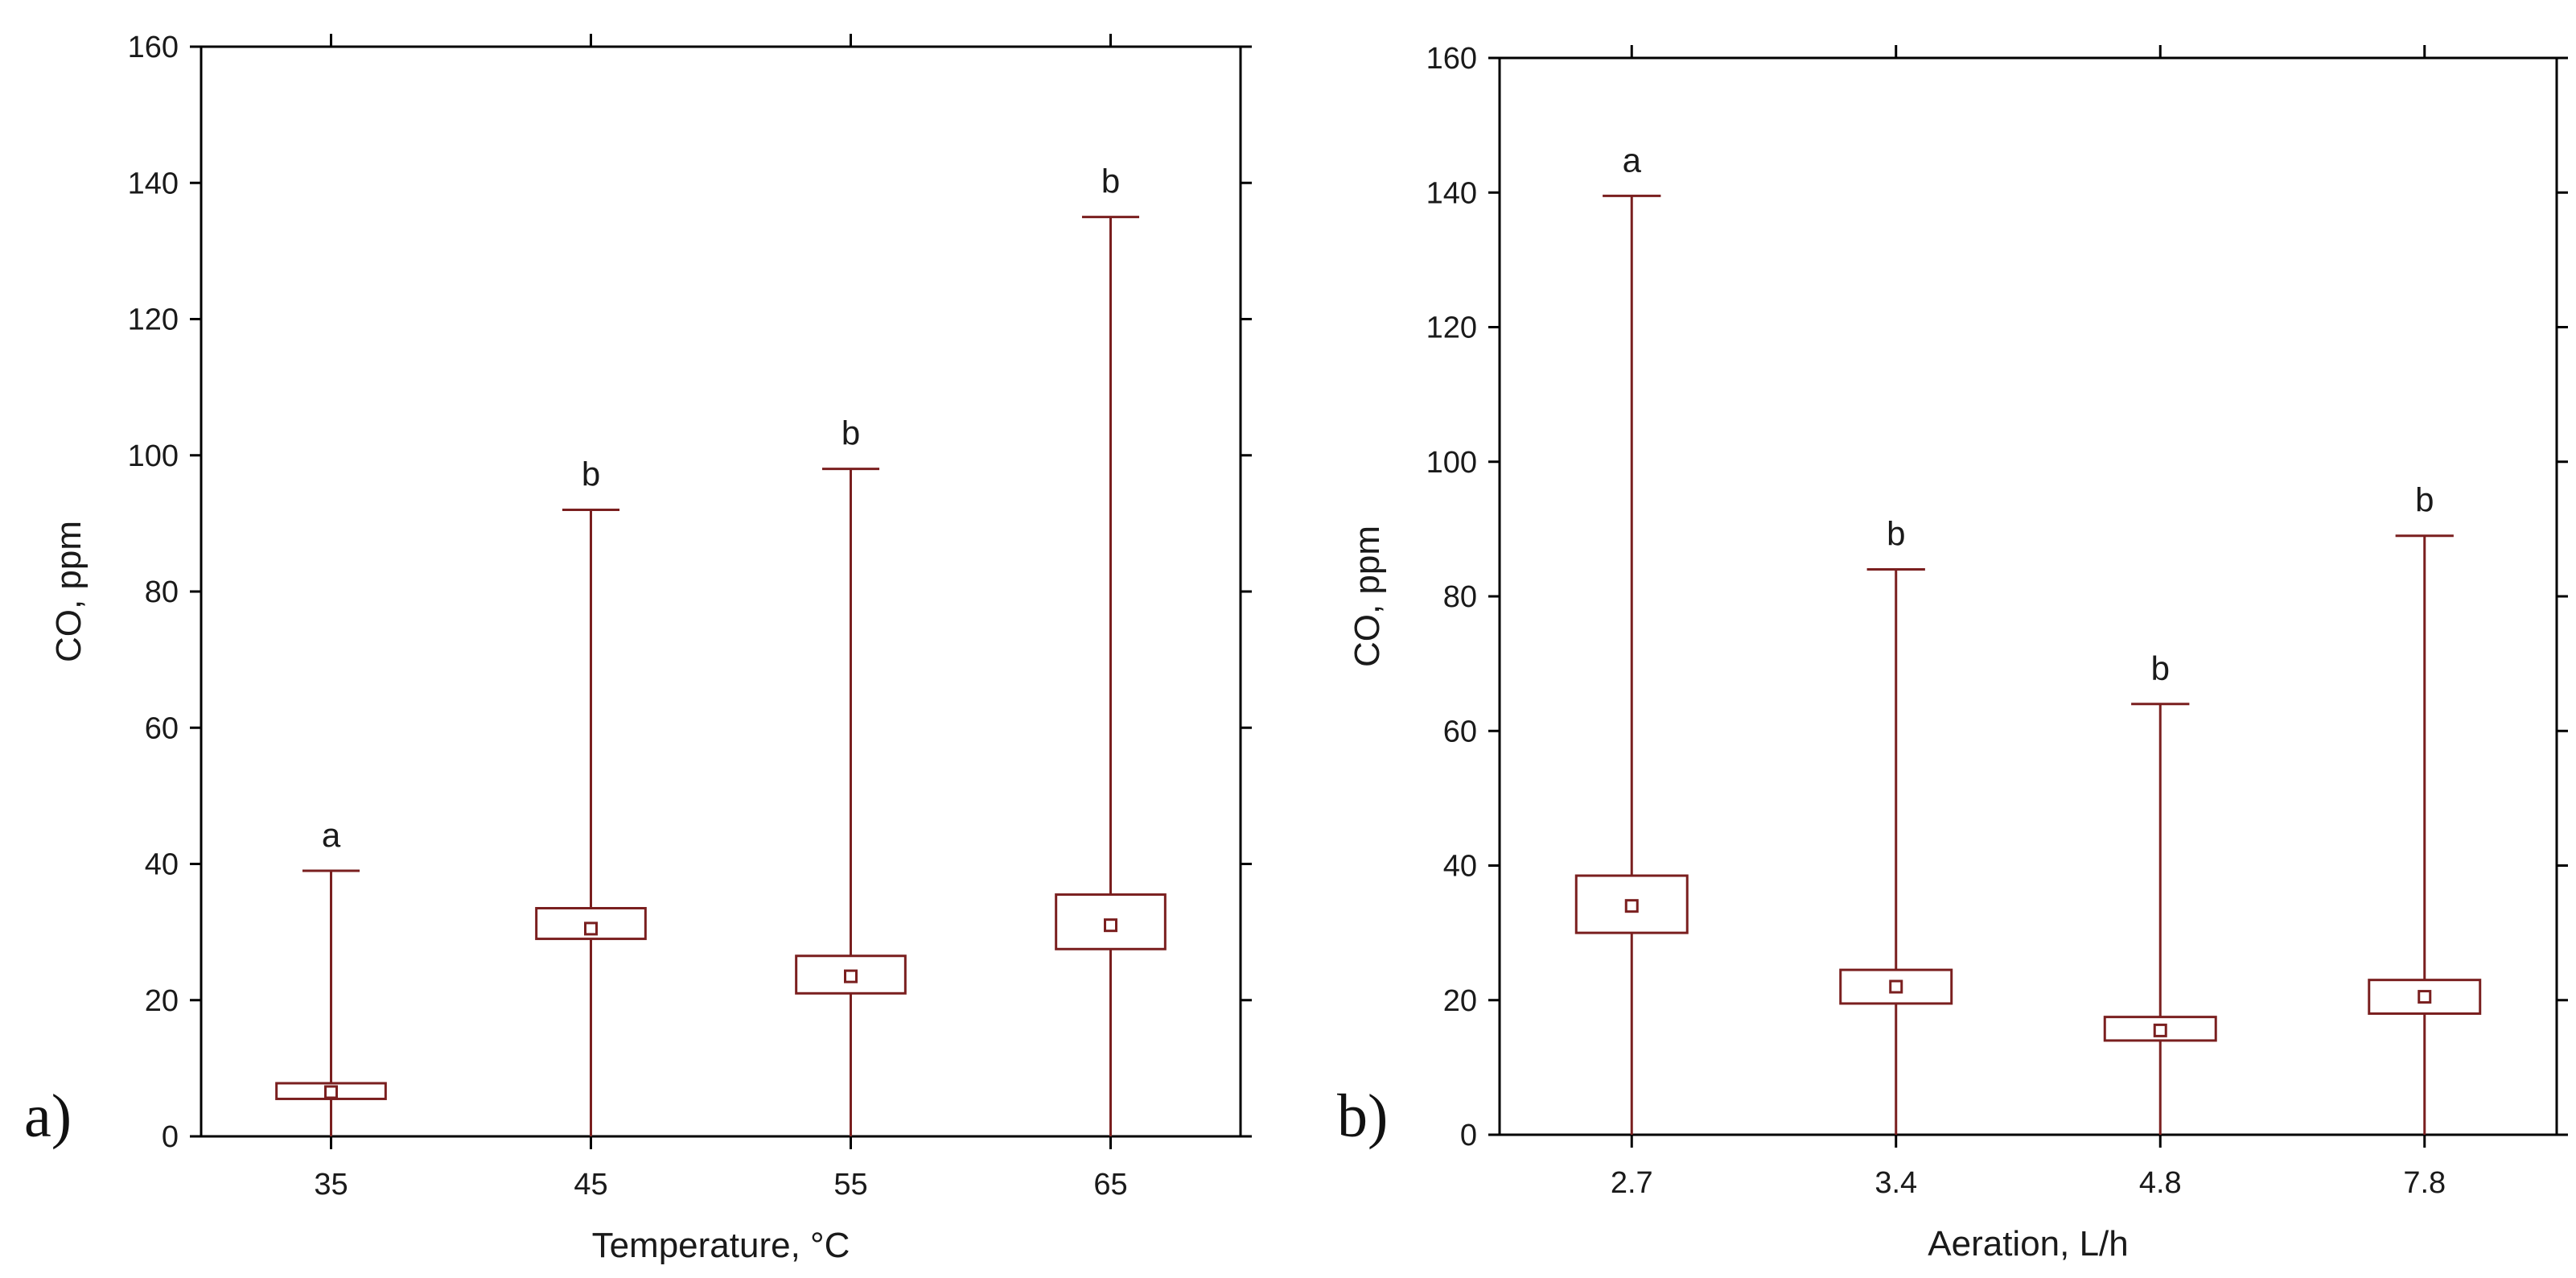  Describe the element at coordinates (721, 1245) in the screenshot. I see `x-axis-title: Temperature, °C` at that location.